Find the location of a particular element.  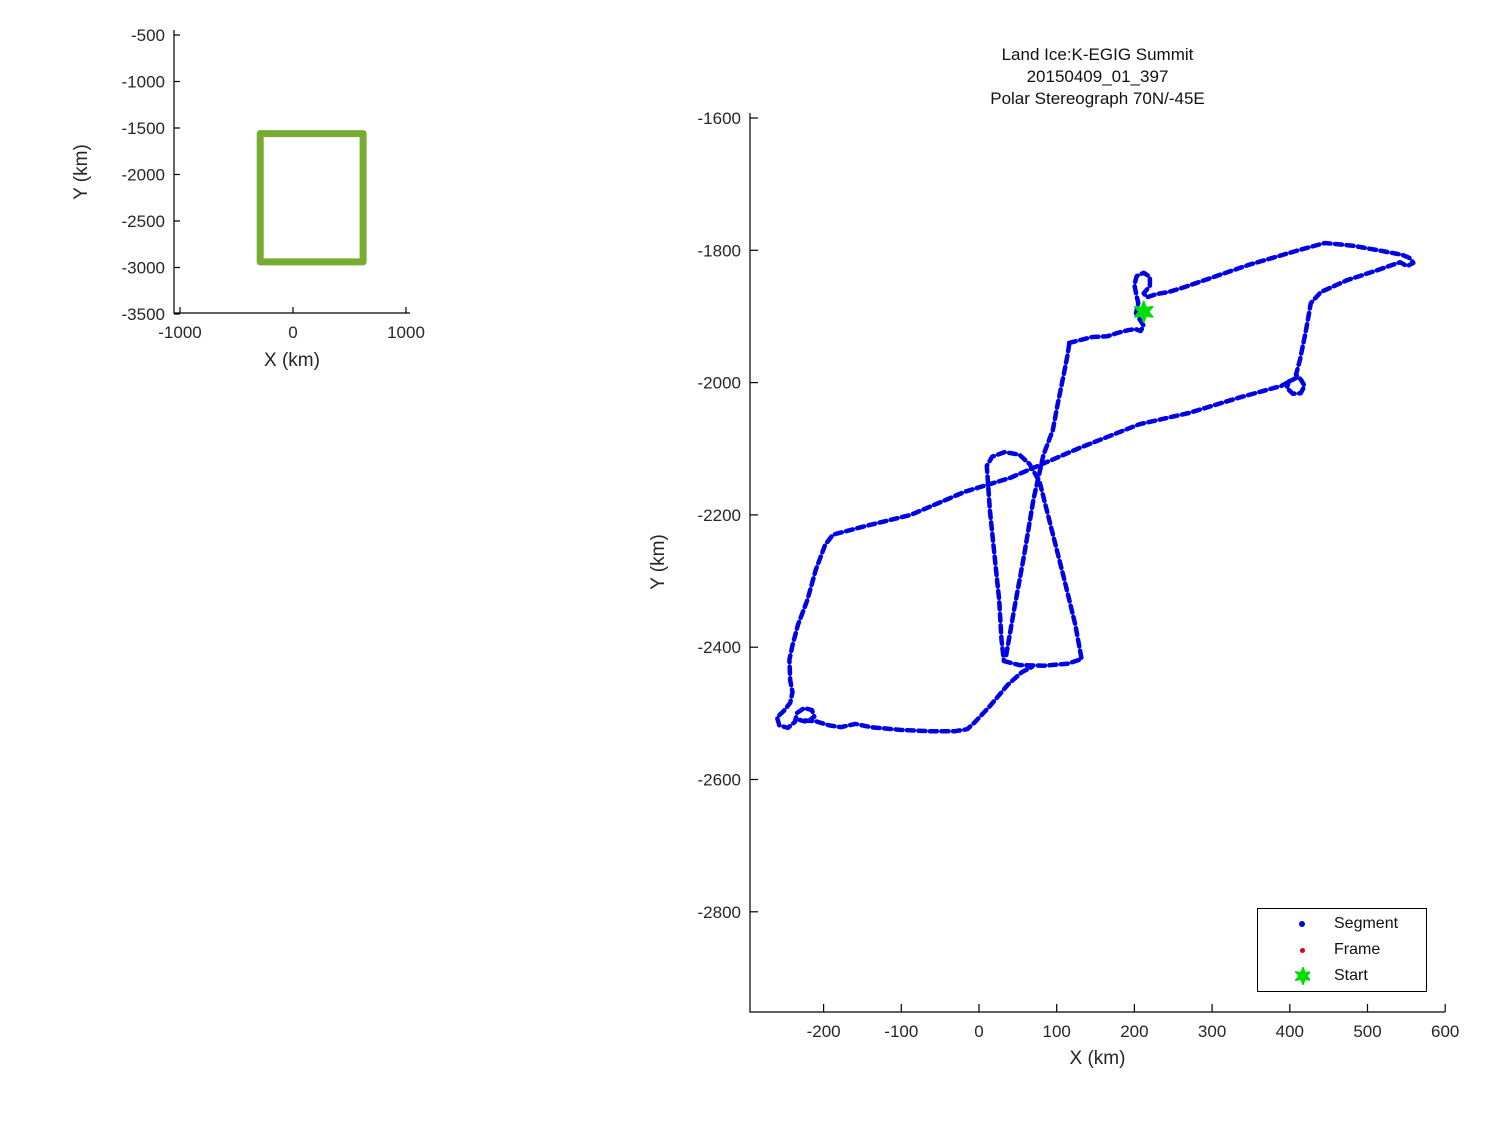

main-x-tick-label: 400 is located at coordinates (1290, 1031).